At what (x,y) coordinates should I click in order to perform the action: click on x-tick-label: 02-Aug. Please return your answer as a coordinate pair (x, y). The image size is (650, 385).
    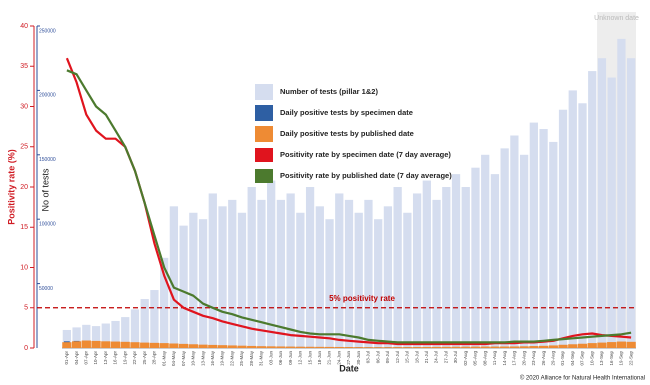
    Looking at the image, I should click on (465, 358).